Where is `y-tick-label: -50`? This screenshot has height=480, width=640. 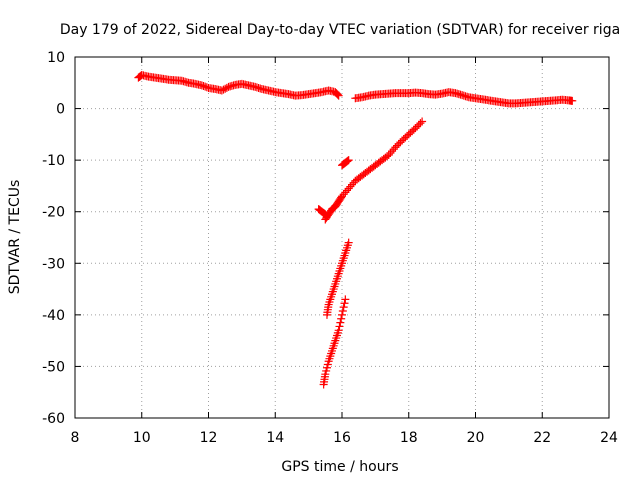
y-tick-label: -50 is located at coordinates (53, 367).